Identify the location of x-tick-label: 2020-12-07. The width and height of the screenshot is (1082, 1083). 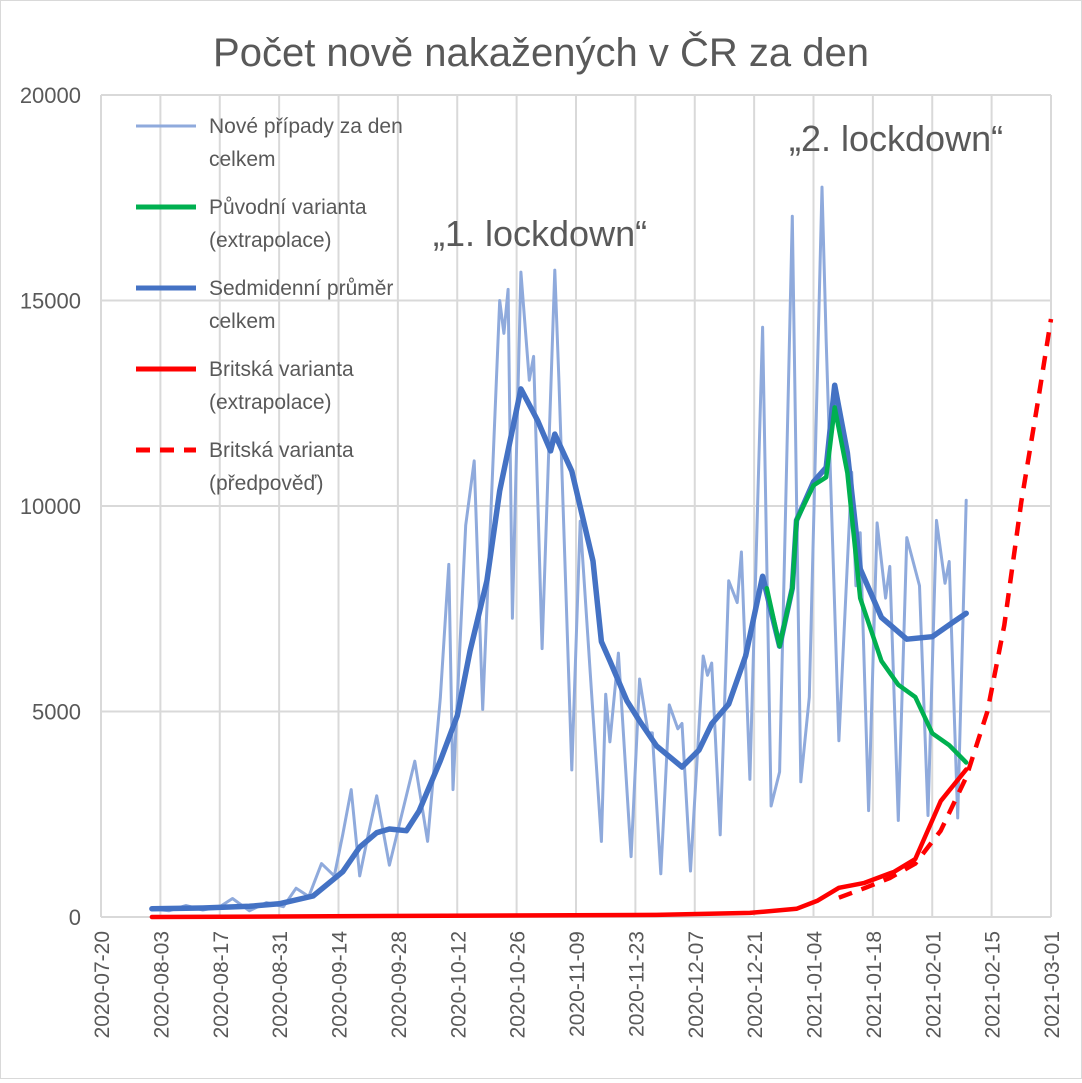
(696, 984).